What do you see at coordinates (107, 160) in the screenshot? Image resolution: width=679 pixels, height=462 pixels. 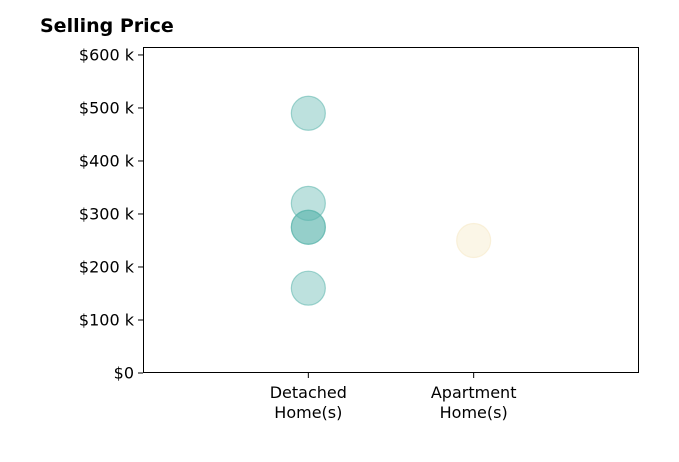 I see `y-tick-label: $400 k` at bounding box center [107, 160].